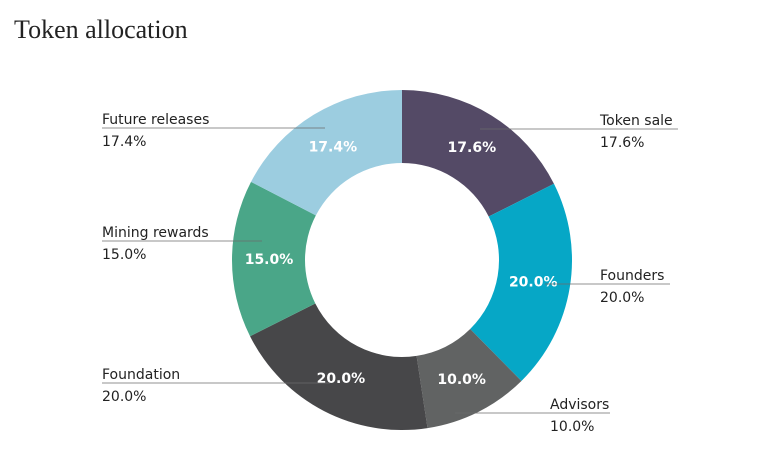  Describe the element at coordinates (269, 260) in the screenshot. I see `slice-label-mining-rewards: 15.0%` at that location.